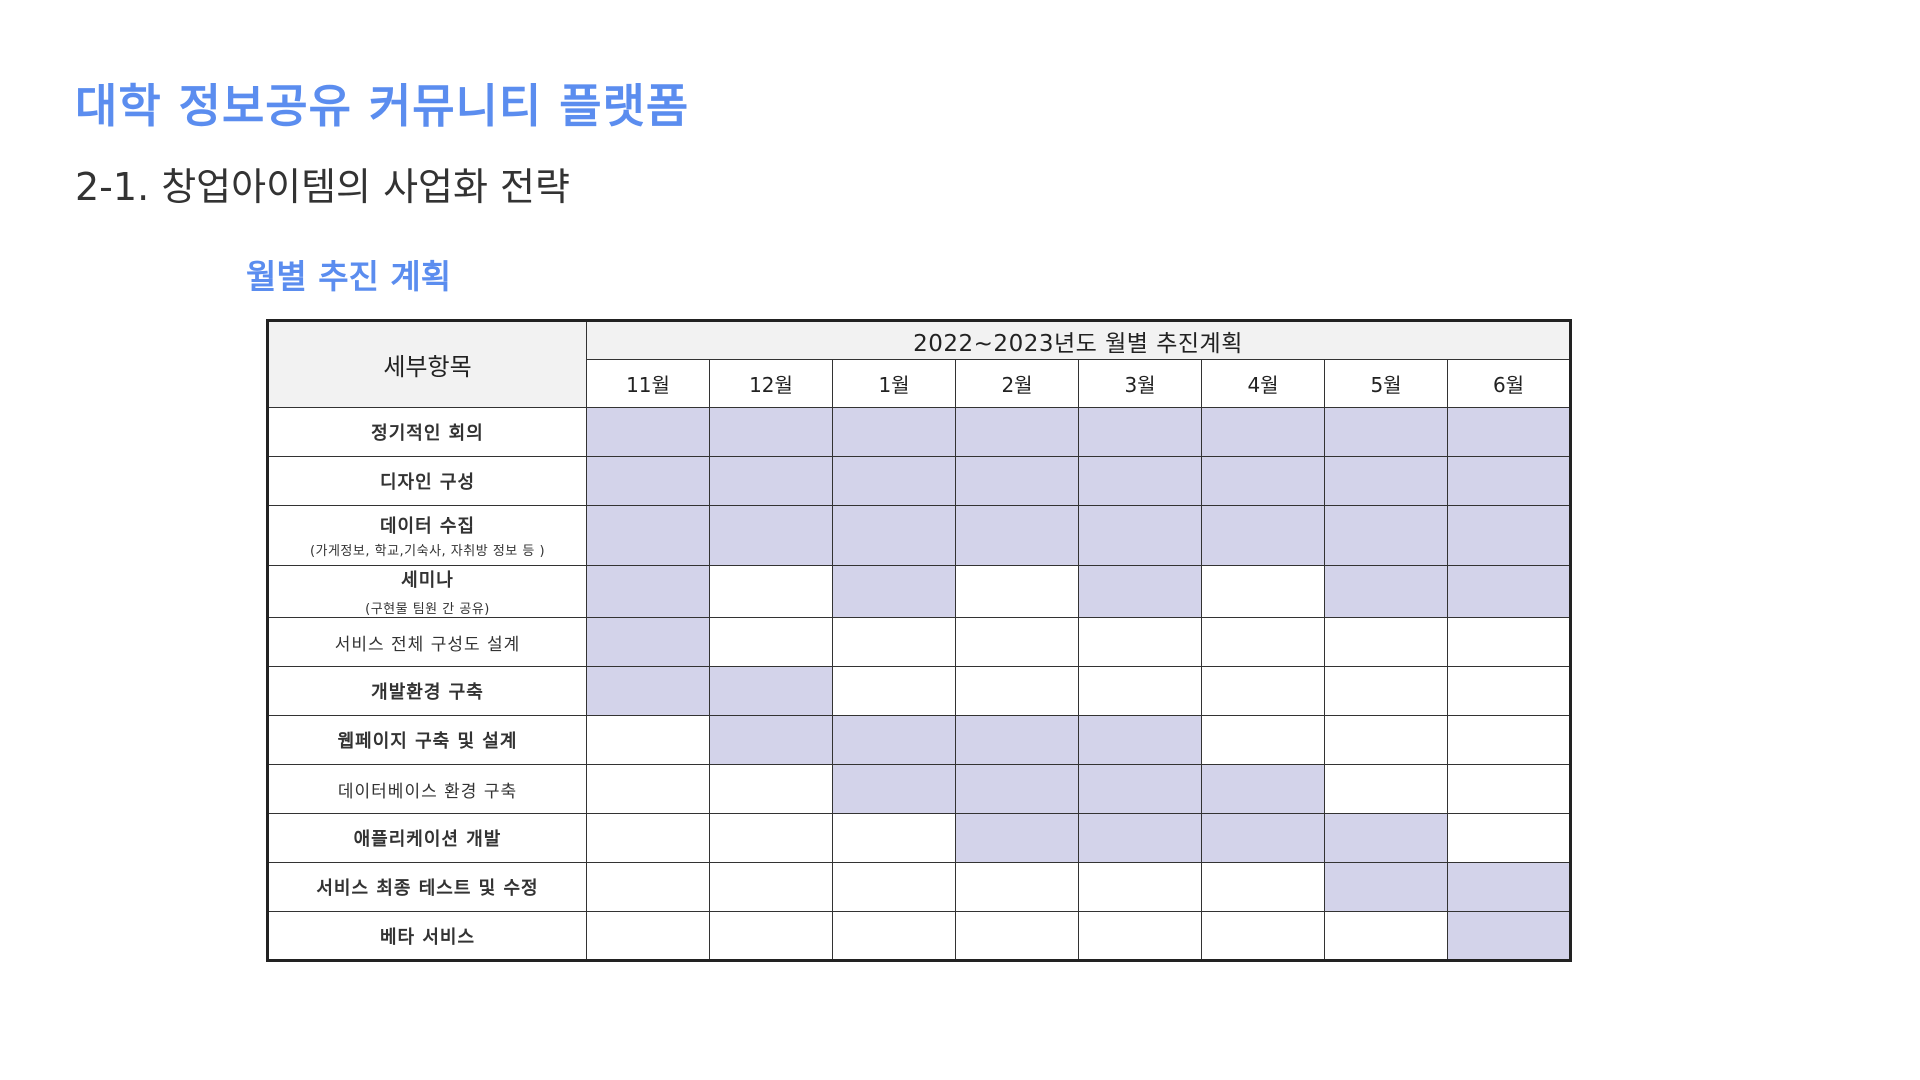 This screenshot has height=1080, width=1920. What do you see at coordinates (1140, 383) in the screenshot?
I see `month-header: 3월` at bounding box center [1140, 383].